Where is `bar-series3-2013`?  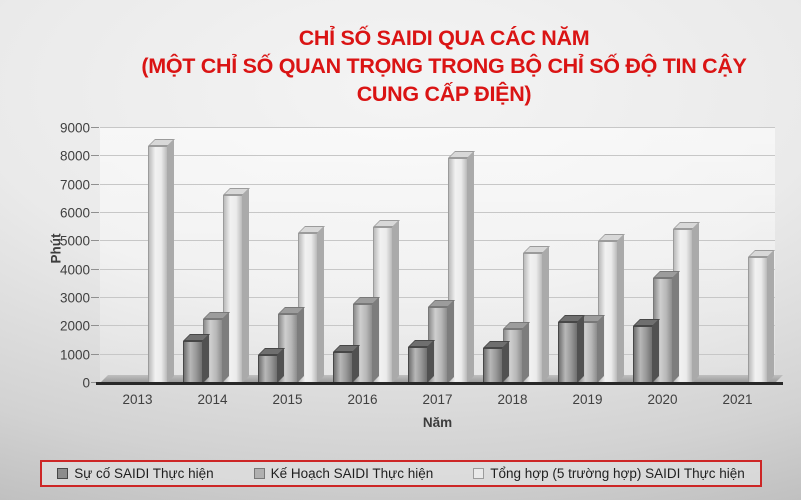 bar-series3-2013 is located at coordinates (158, 264).